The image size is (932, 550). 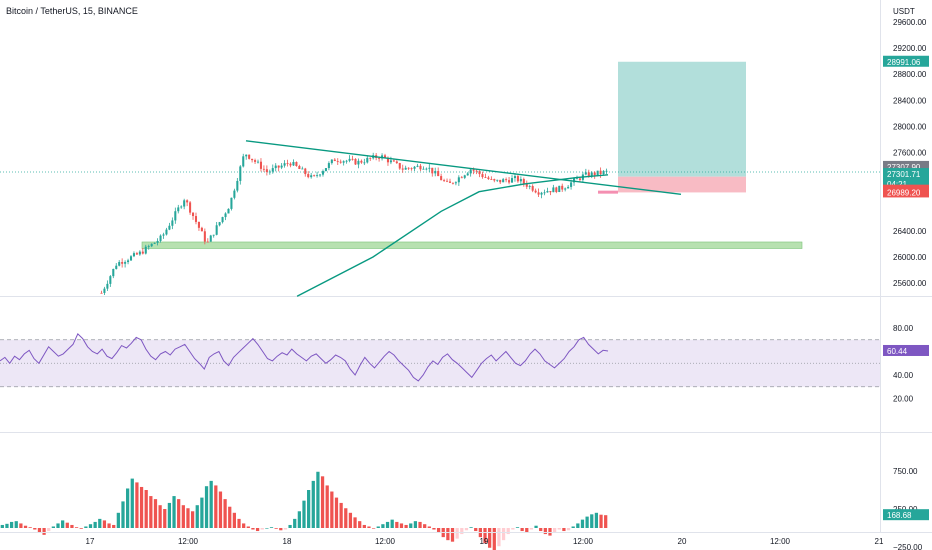 I want to click on long-position-target-zone, so click(x=682, y=119).